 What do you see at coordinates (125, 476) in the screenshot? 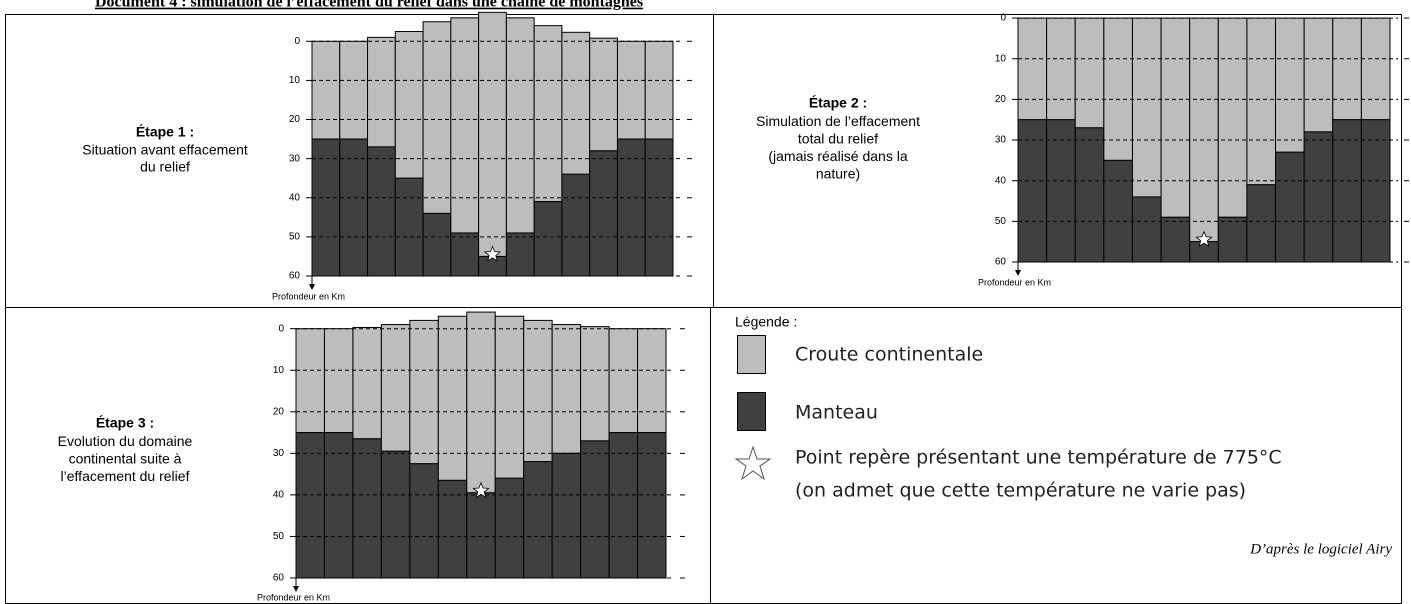
I see `step-description: l’effacement du relief` at bounding box center [125, 476].